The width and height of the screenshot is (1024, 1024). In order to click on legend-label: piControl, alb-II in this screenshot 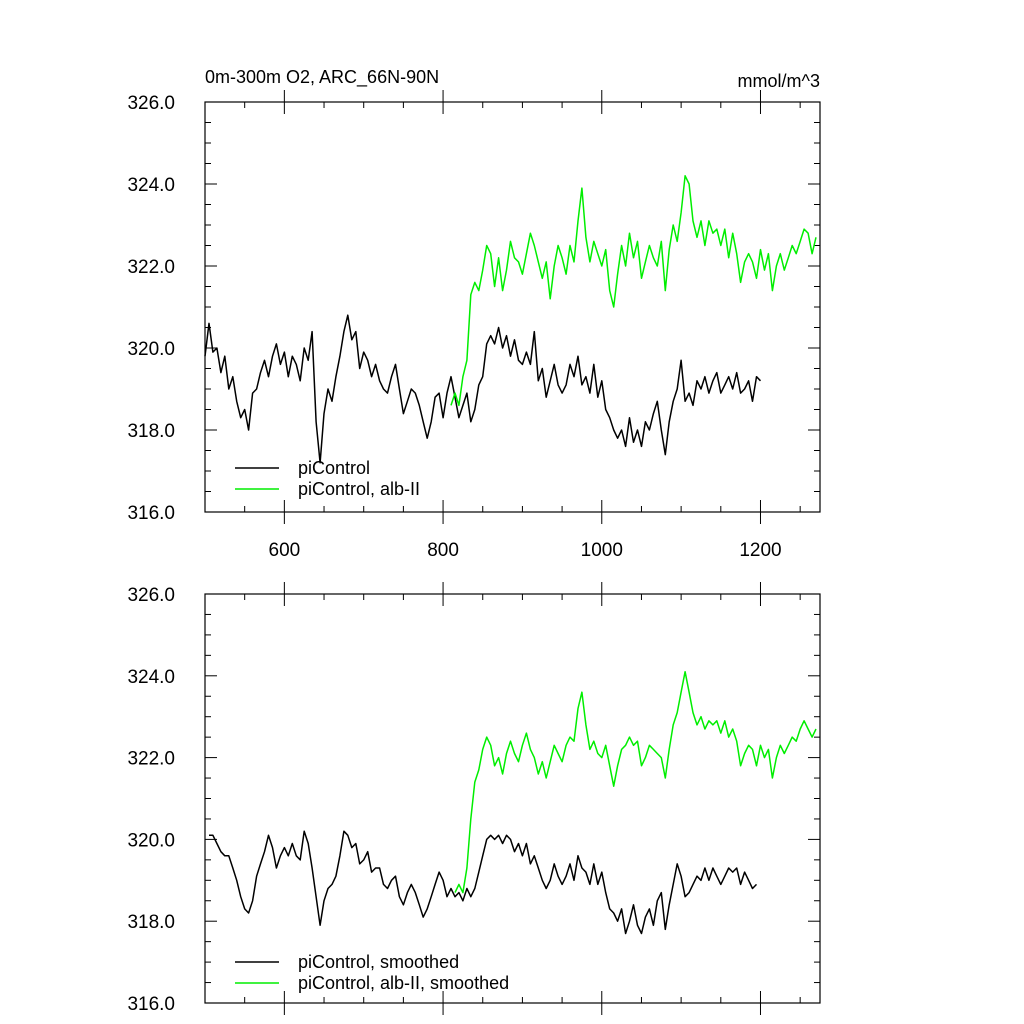, I will do `click(359, 489)`.